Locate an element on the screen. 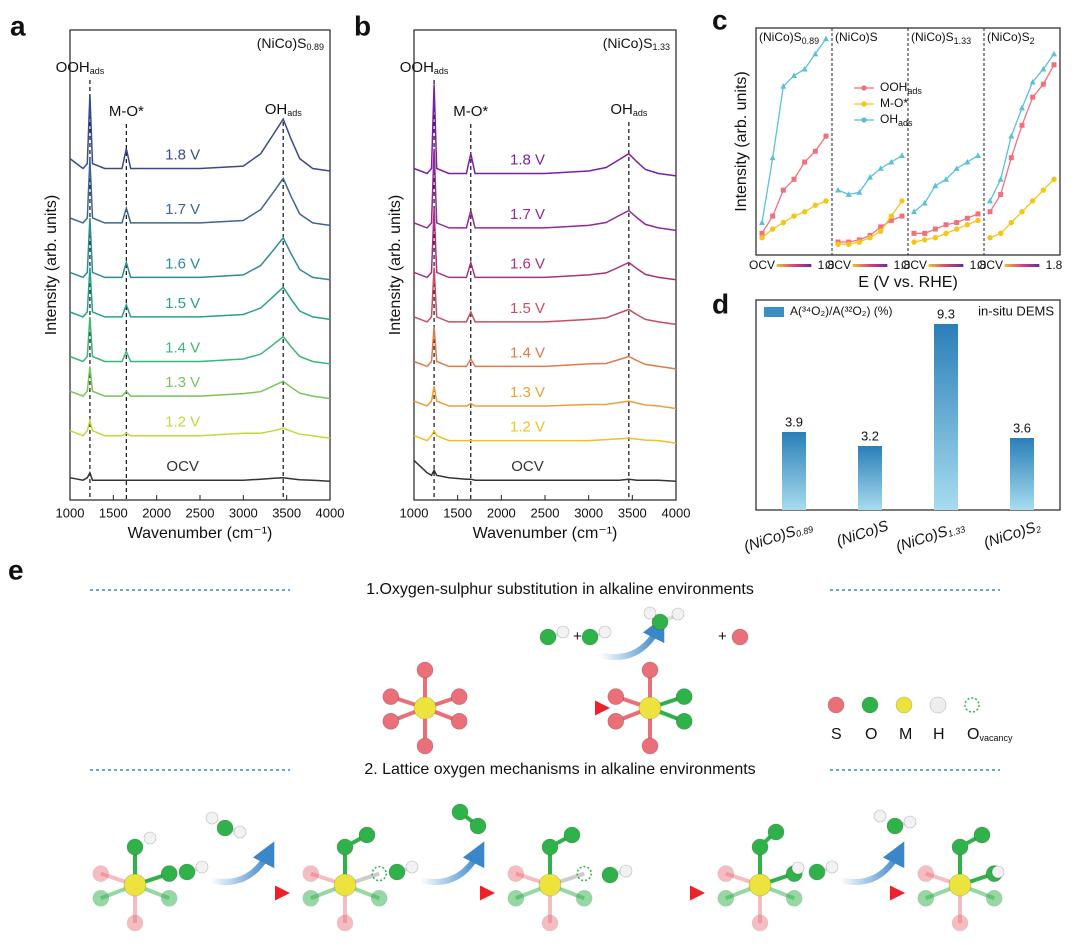 This screenshot has height=950, width=1080. legend-label: M-O* is located at coordinates (894, 103).